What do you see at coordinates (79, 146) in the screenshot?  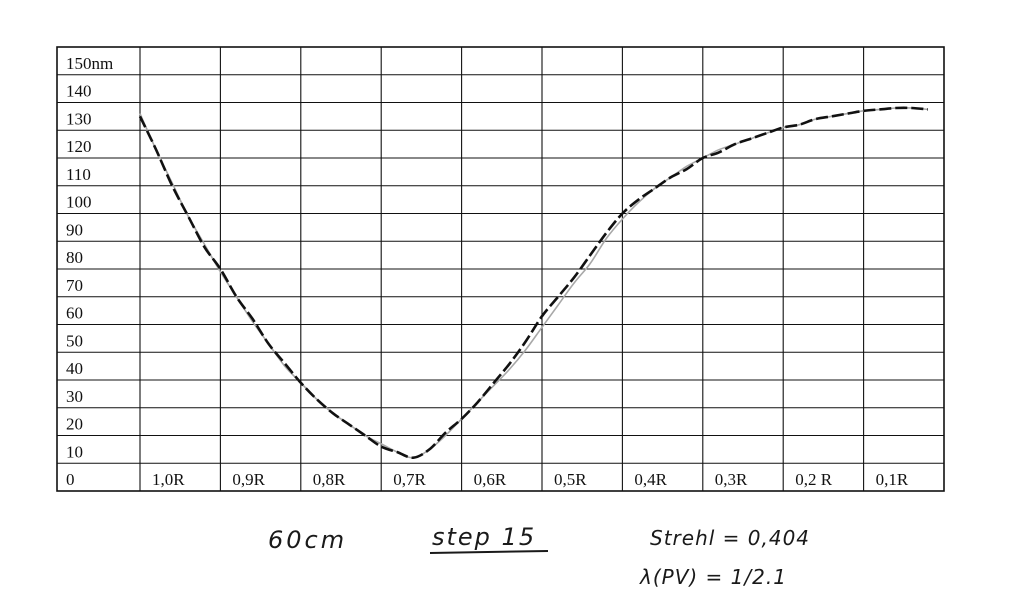 I see `y-tick-label: 120` at bounding box center [79, 146].